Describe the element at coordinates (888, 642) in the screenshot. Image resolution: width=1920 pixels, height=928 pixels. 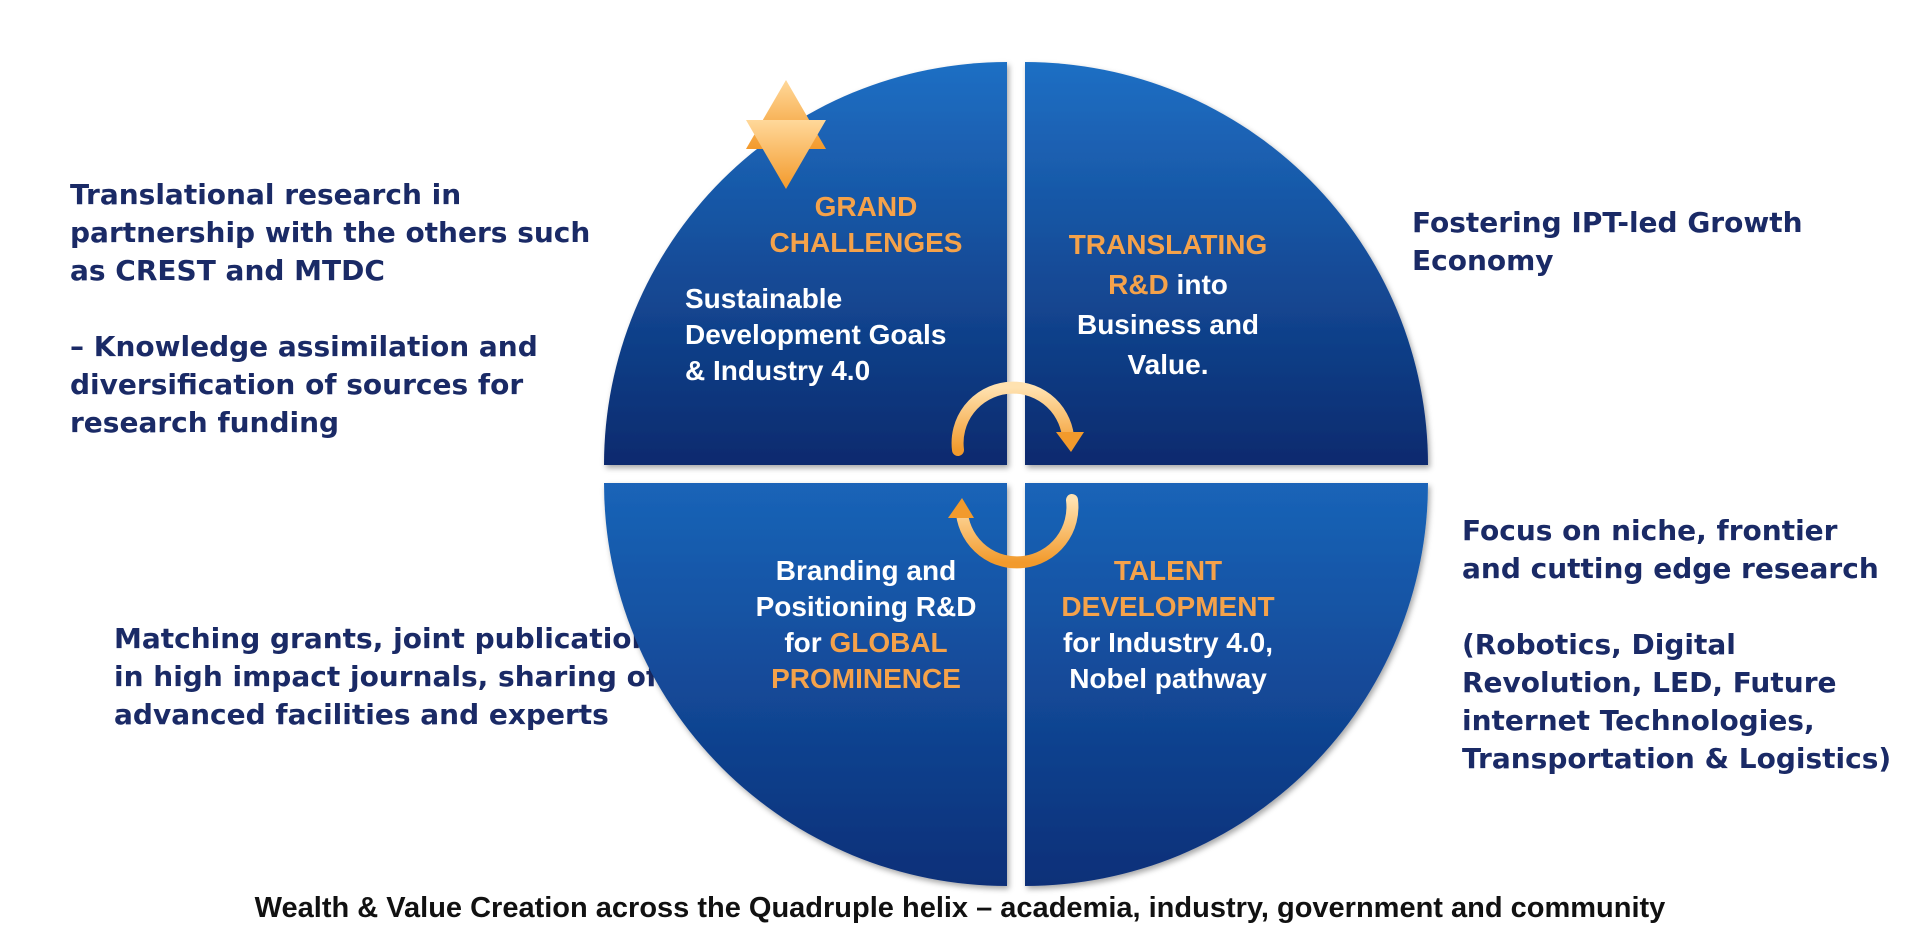
I see `branding-global-label: GLOBAL` at that location.